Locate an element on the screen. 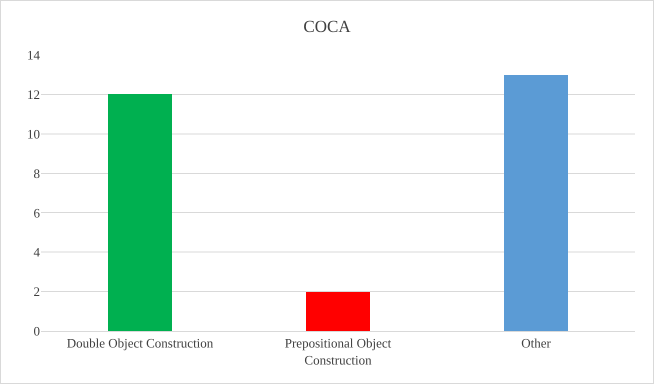  y-tick-label: 12 is located at coordinates (33, 94).